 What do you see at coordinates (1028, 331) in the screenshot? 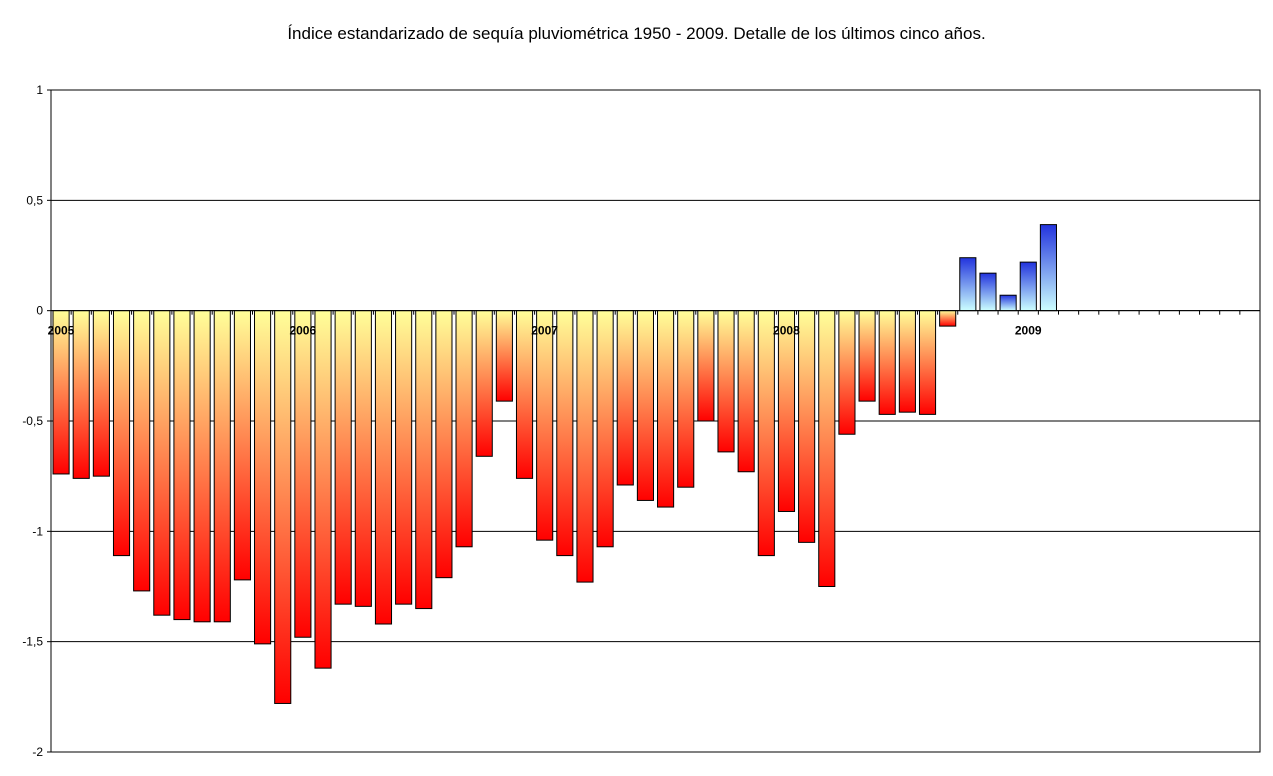
I see `x-year-label: 2009` at bounding box center [1028, 331].